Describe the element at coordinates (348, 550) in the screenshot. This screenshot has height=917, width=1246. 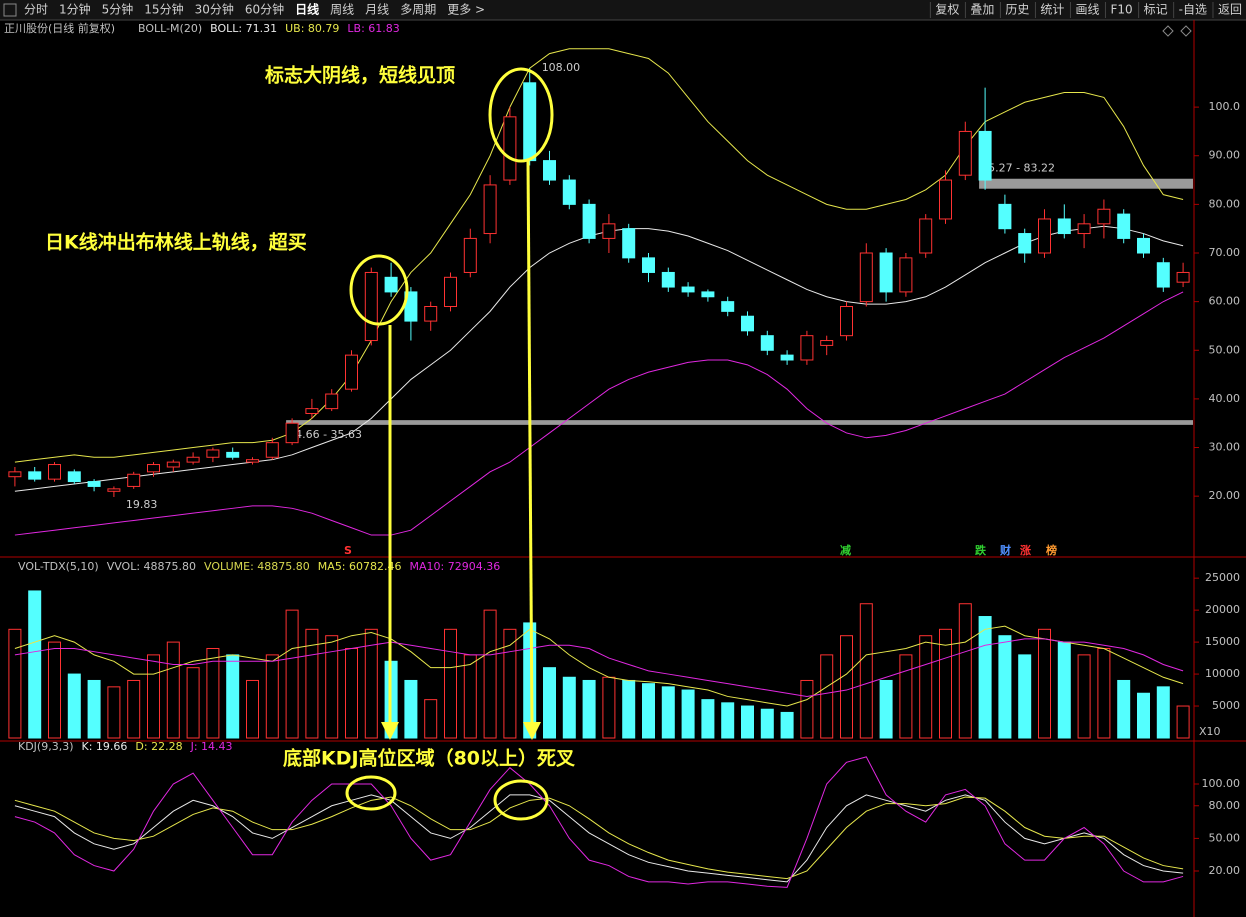
I see `signal: S` at that location.